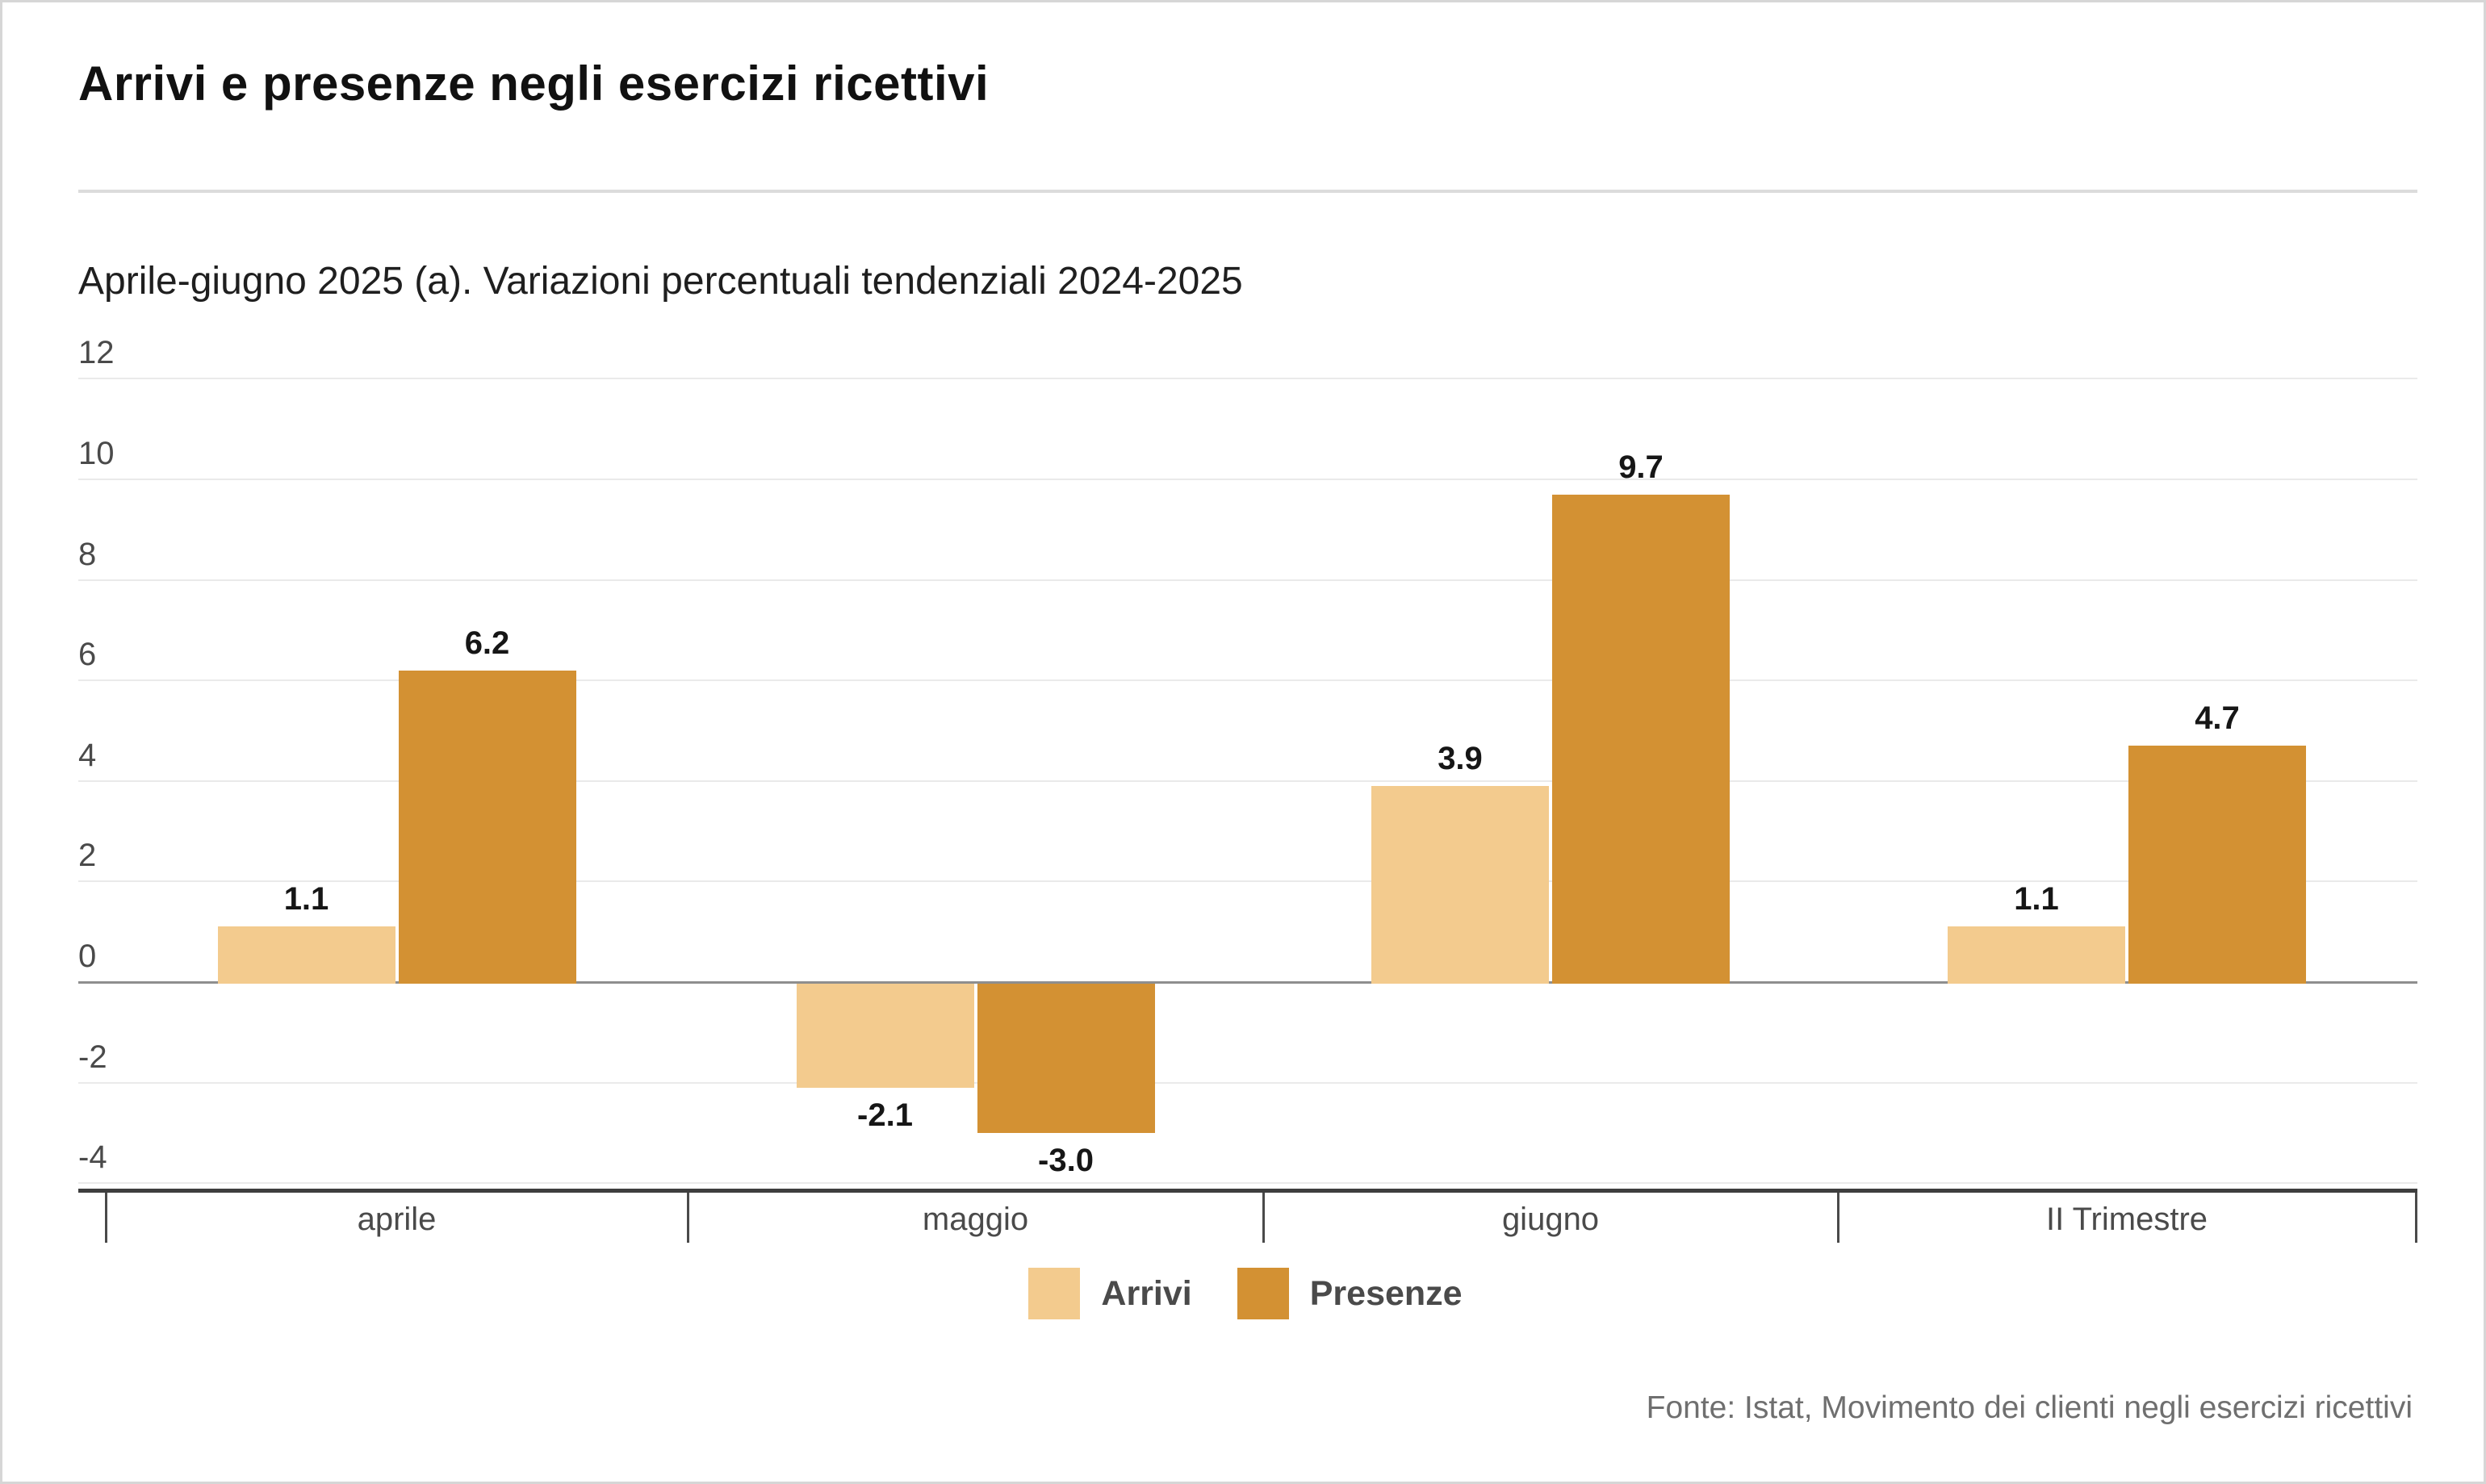 This screenshot has width=2486, height=1484. I want to click on gridline--4, so click(1247, 1183).